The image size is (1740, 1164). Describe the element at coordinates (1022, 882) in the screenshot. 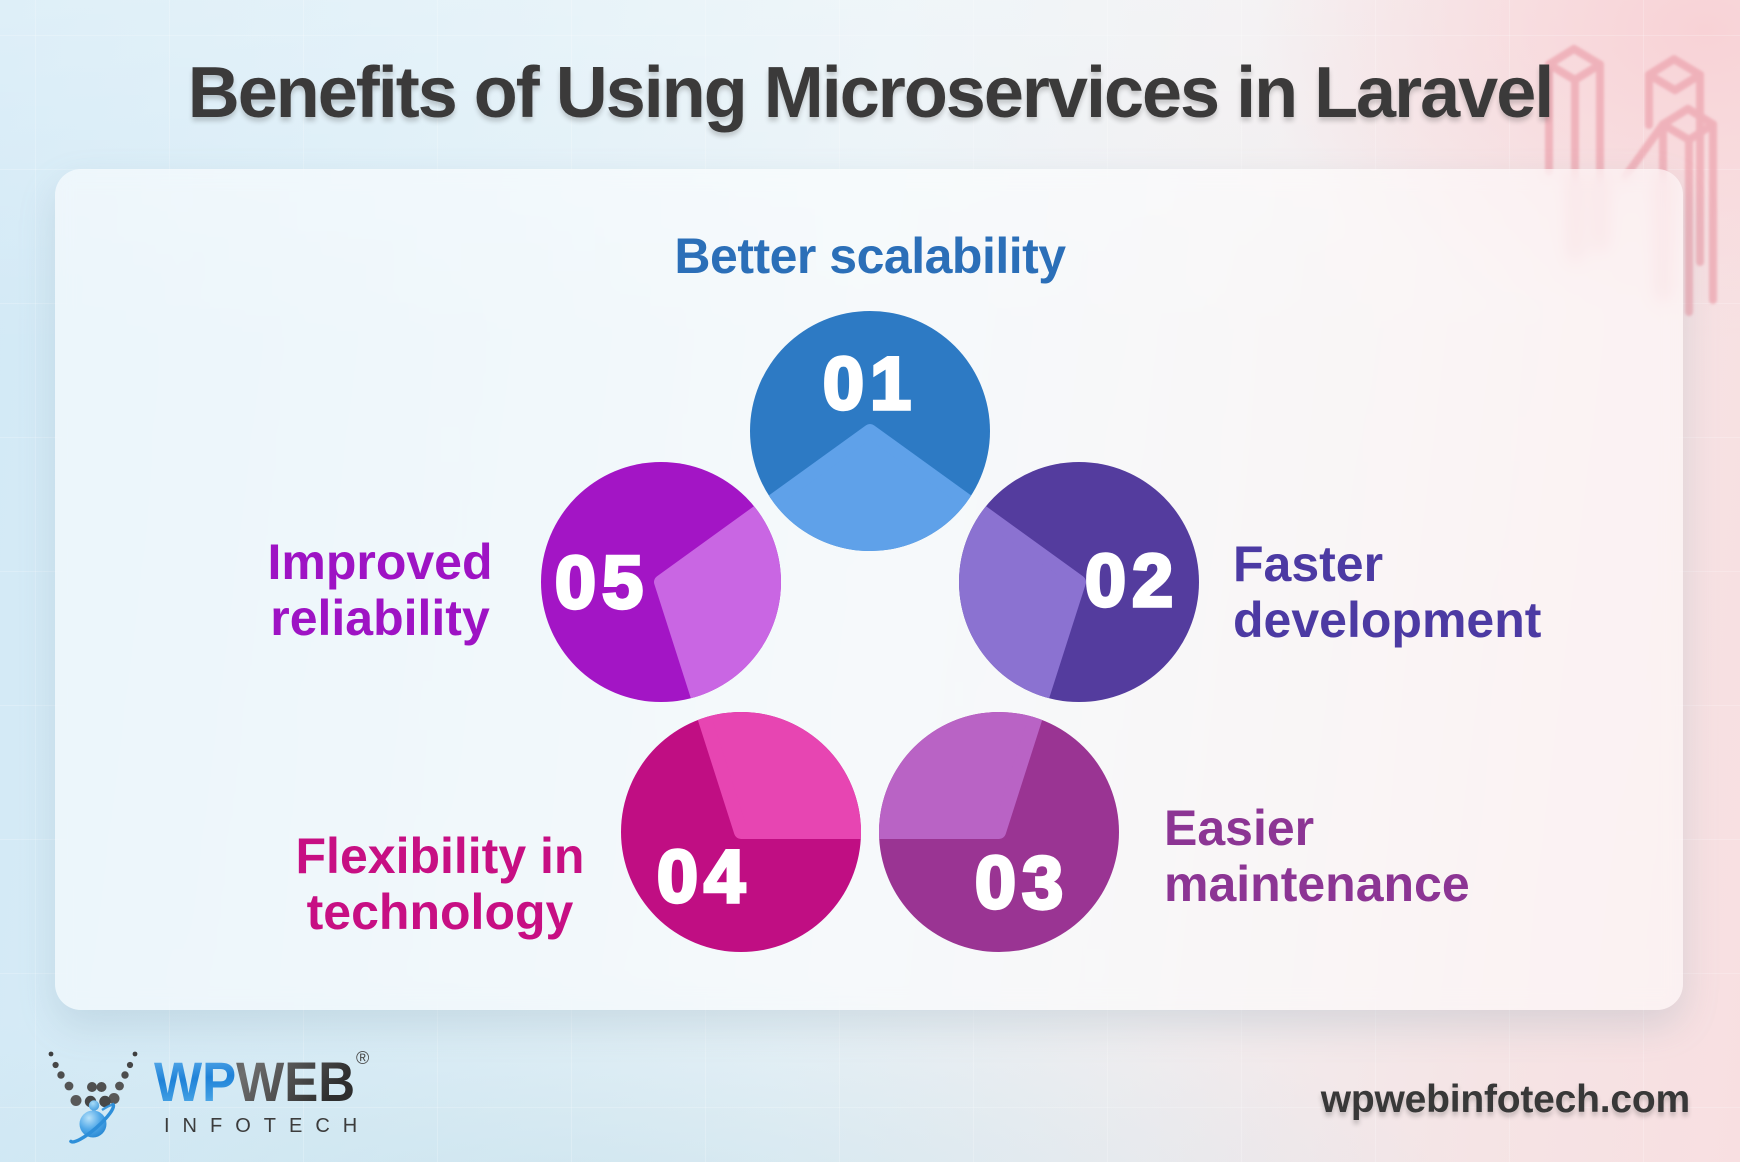

I see `svg-text: 03` at that location.